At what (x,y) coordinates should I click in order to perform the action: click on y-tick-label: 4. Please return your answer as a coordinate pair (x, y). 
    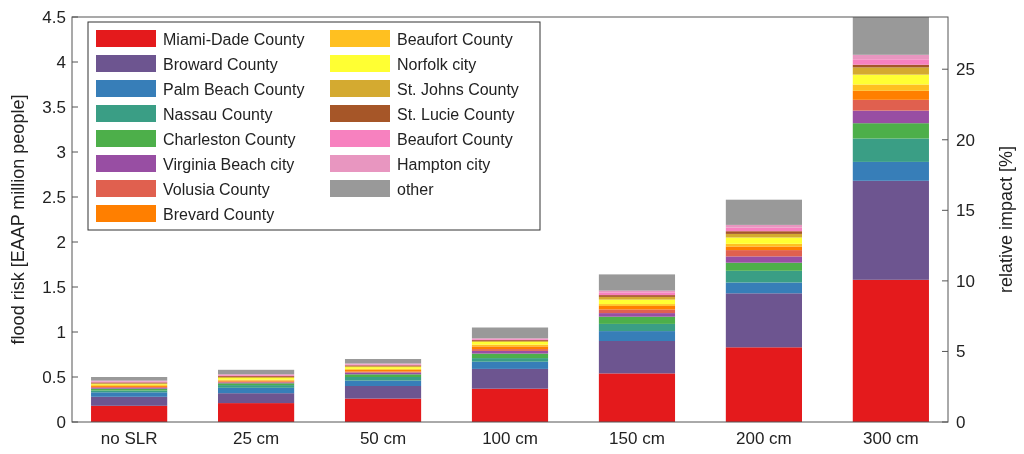
    Looking at the image, I should click on (61, 62).